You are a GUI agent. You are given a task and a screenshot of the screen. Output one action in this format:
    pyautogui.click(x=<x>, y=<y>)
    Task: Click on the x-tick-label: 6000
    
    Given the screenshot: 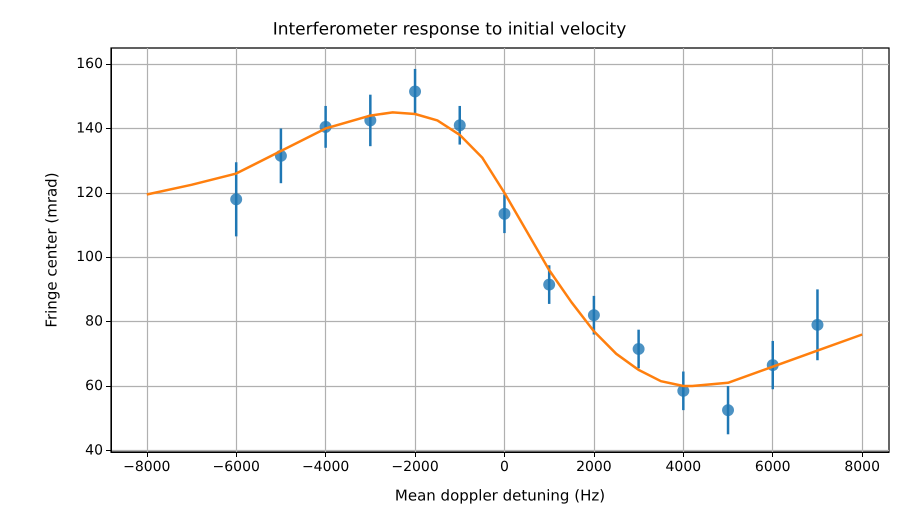 What is the action you would take?
    pyautogui.click(x=772, y=467)
    